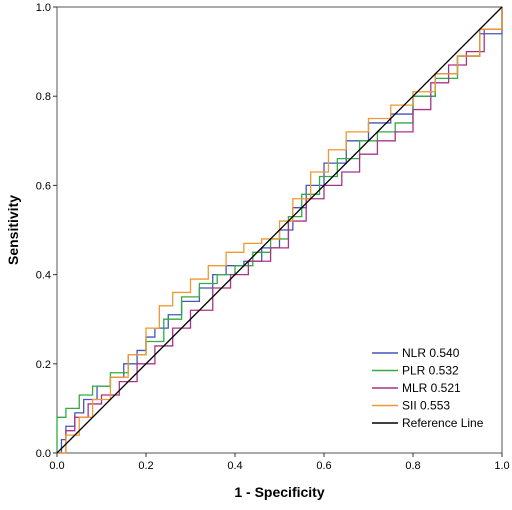 The width and height of the screenshot is (512, 510). I want to click on y-tick-label: 0.8, so click(43, 97).